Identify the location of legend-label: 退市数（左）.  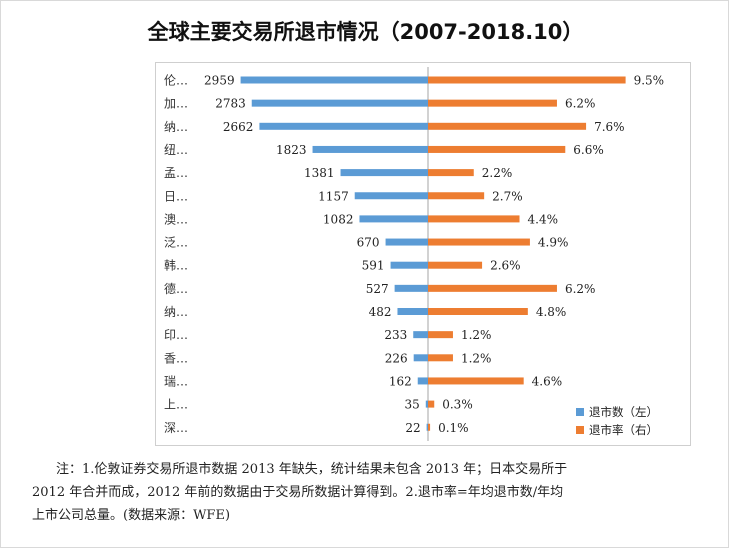
(623, 412).